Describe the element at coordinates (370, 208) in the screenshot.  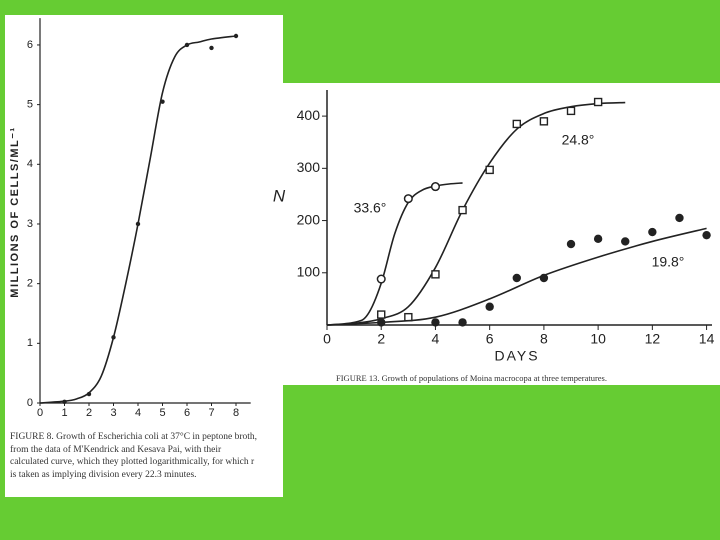
I see `series-label: 33.6°` at that location.